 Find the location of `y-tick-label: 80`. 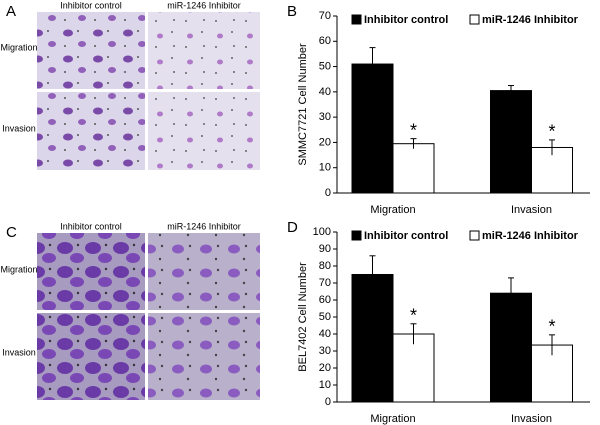

y-tick-label: 80 is located at coordinates (325, 266).